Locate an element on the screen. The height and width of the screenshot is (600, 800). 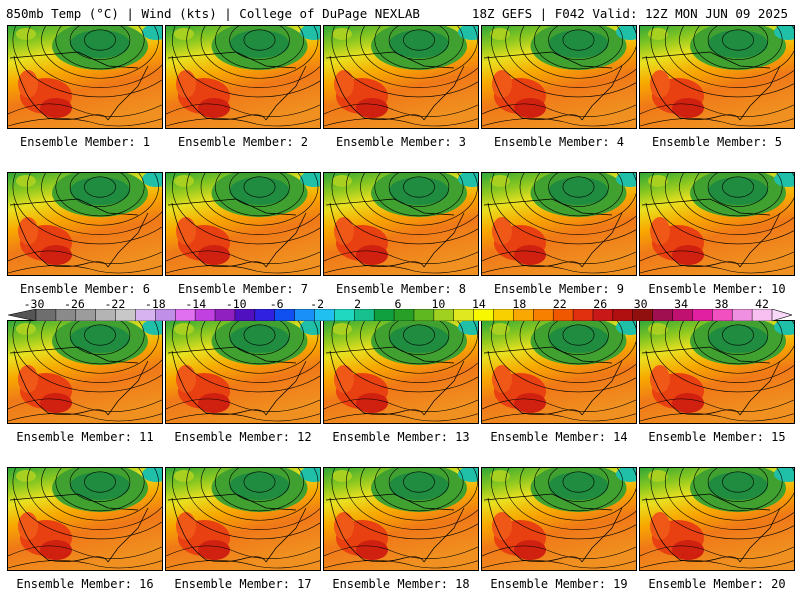
ensemble-member-label: Ensemble Member: 8 is located at coordinates (401, 289).